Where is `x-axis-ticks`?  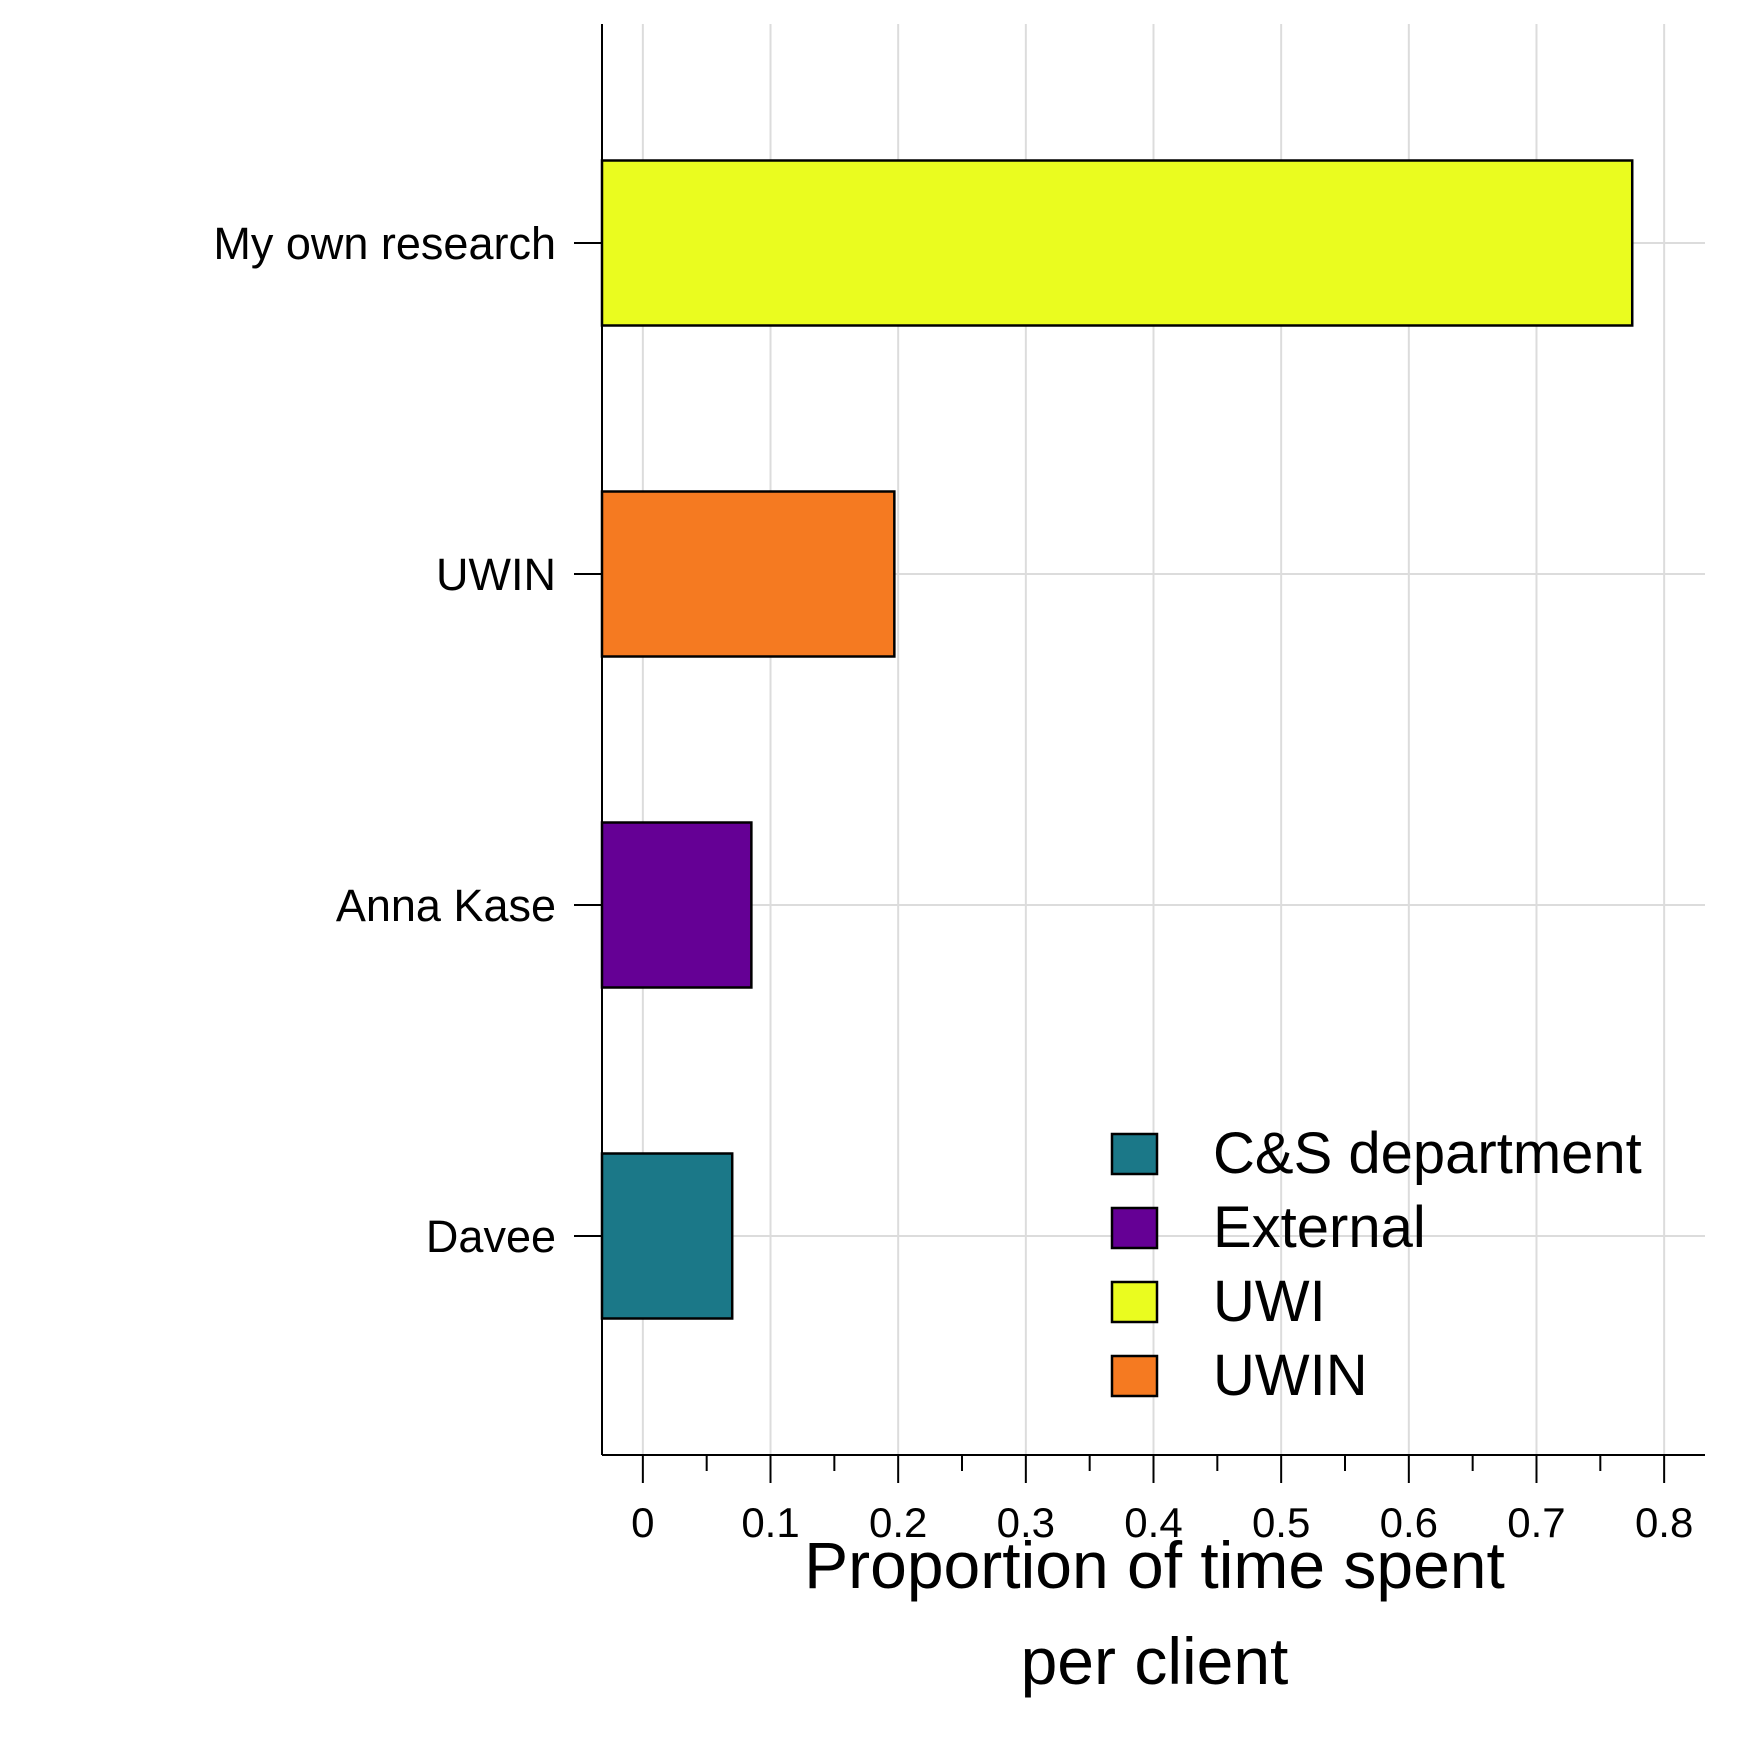
x-axis-ticks is located at coordinates (1153, 1469).